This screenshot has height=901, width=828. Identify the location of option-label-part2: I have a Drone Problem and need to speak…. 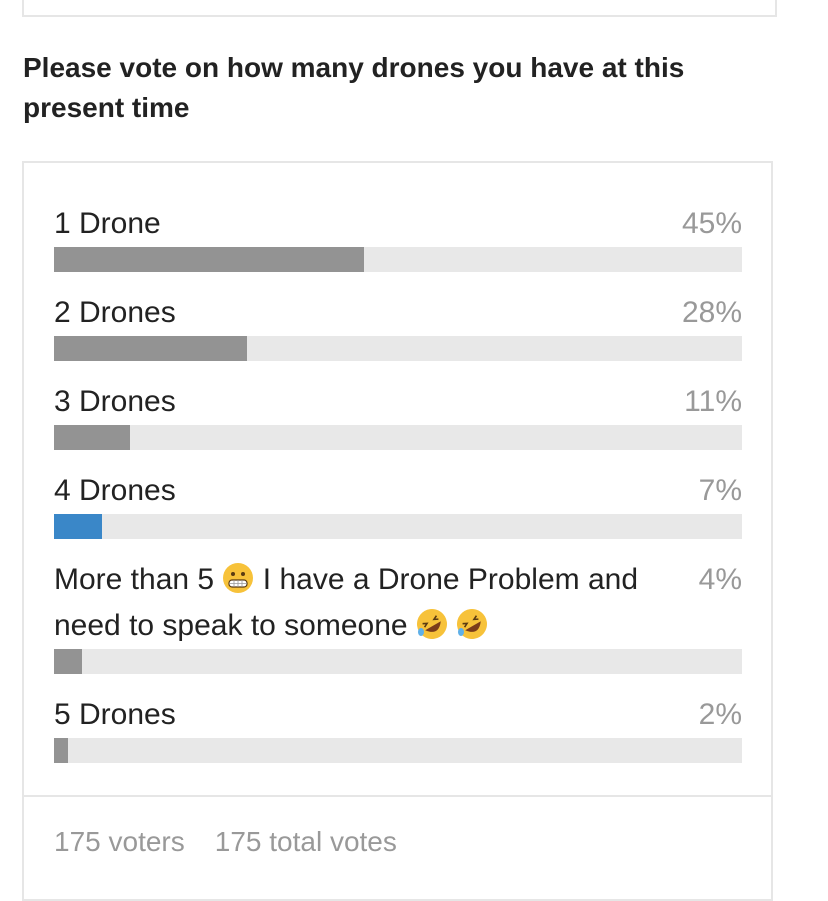
(346, 602).